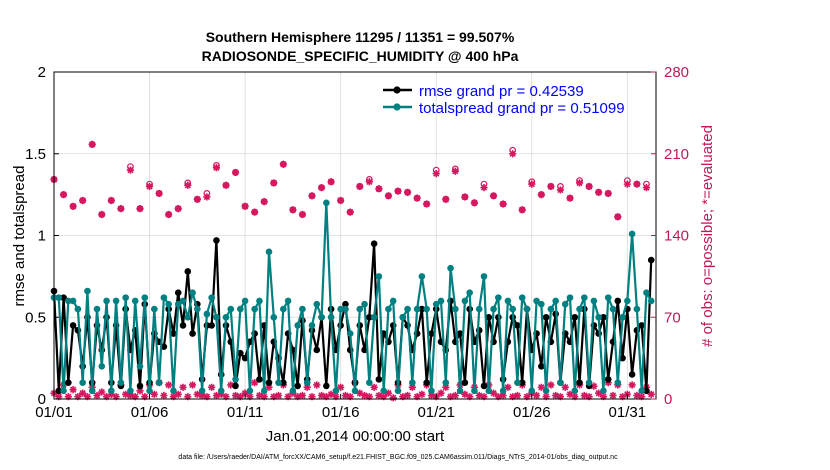 This screenshot has width=830, height=470. I want to click on x-tick-label: 01/01, so click(54, 412).